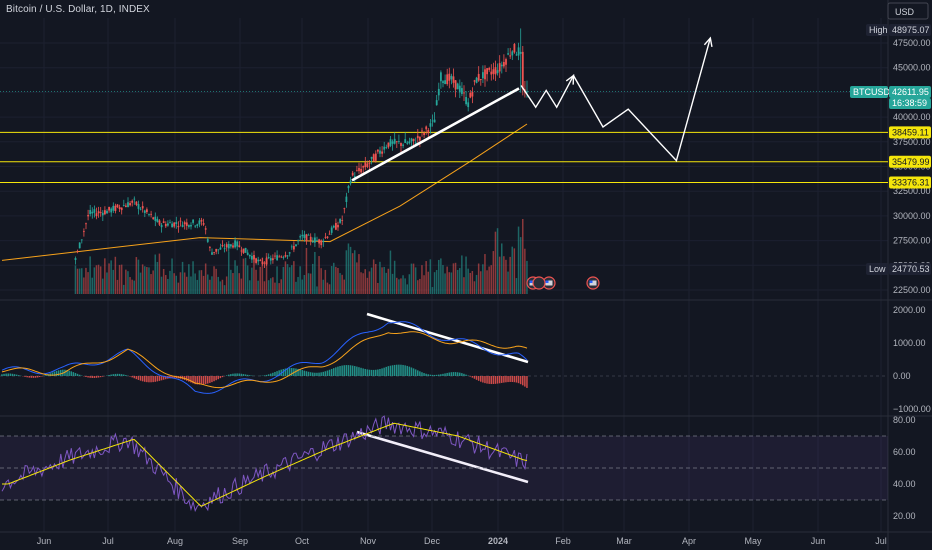 The image size is (932, 550). What do you see at coordinates (902, 376) in the screenshot?
I see `macd-tick-label: 0.00` at bounding box center [902, 376].